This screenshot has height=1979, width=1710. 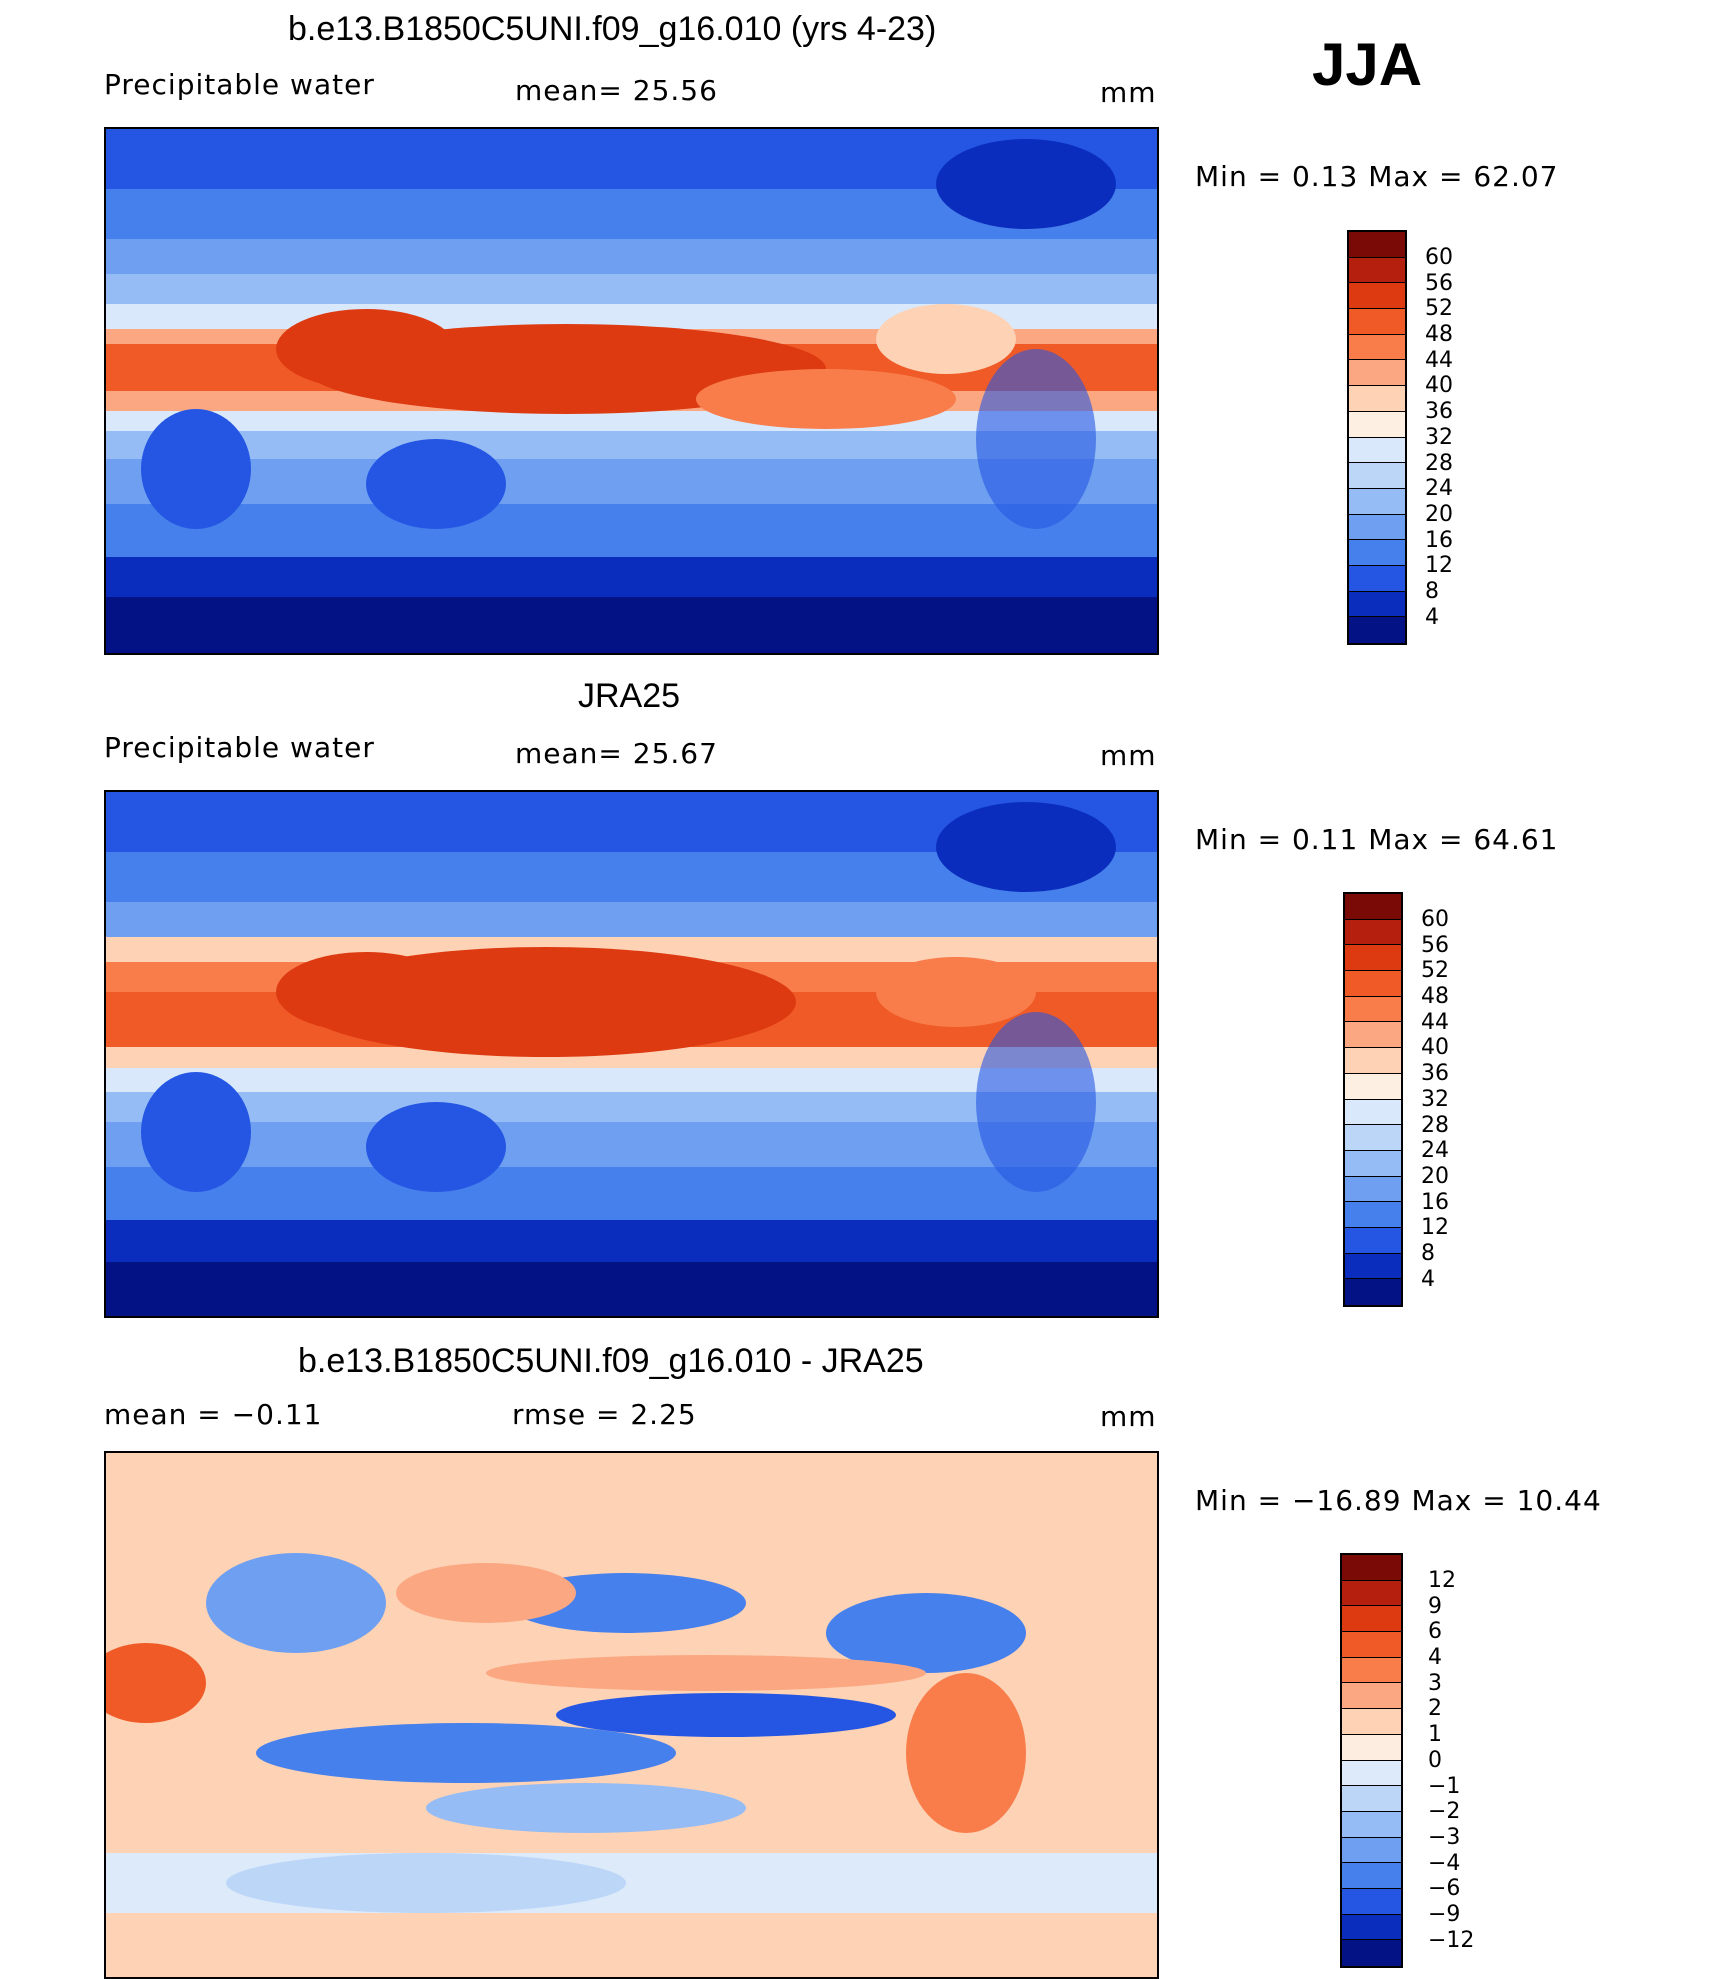 I want to click on panel1-minmax: Min = 0.13 Max = 62.07, so click(x=1377, y=176).